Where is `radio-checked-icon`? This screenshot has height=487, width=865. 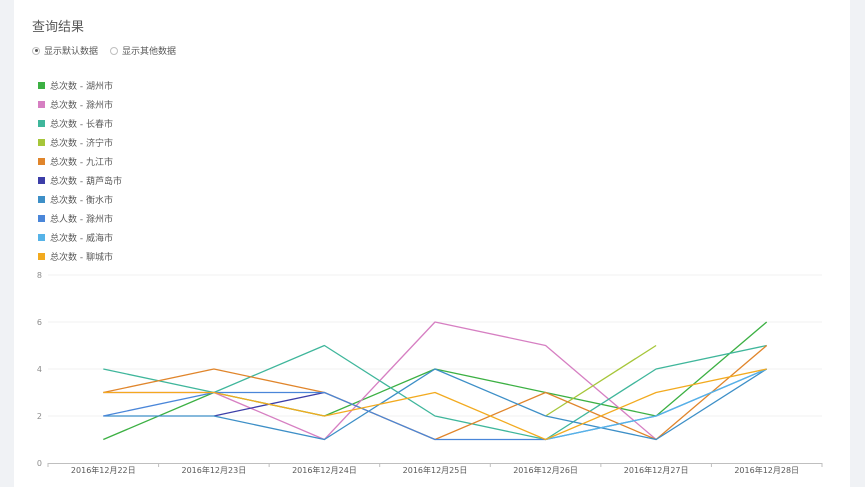 radio-checked-icon is located at coordinates (36, 50).